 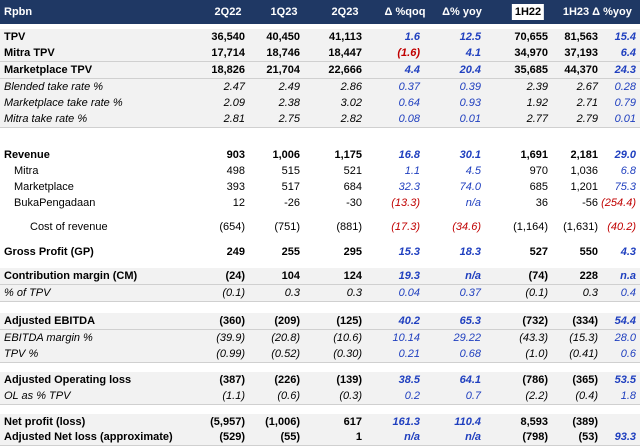 I want to click on delta-cell: 6.8, so click(x=628, y=171).